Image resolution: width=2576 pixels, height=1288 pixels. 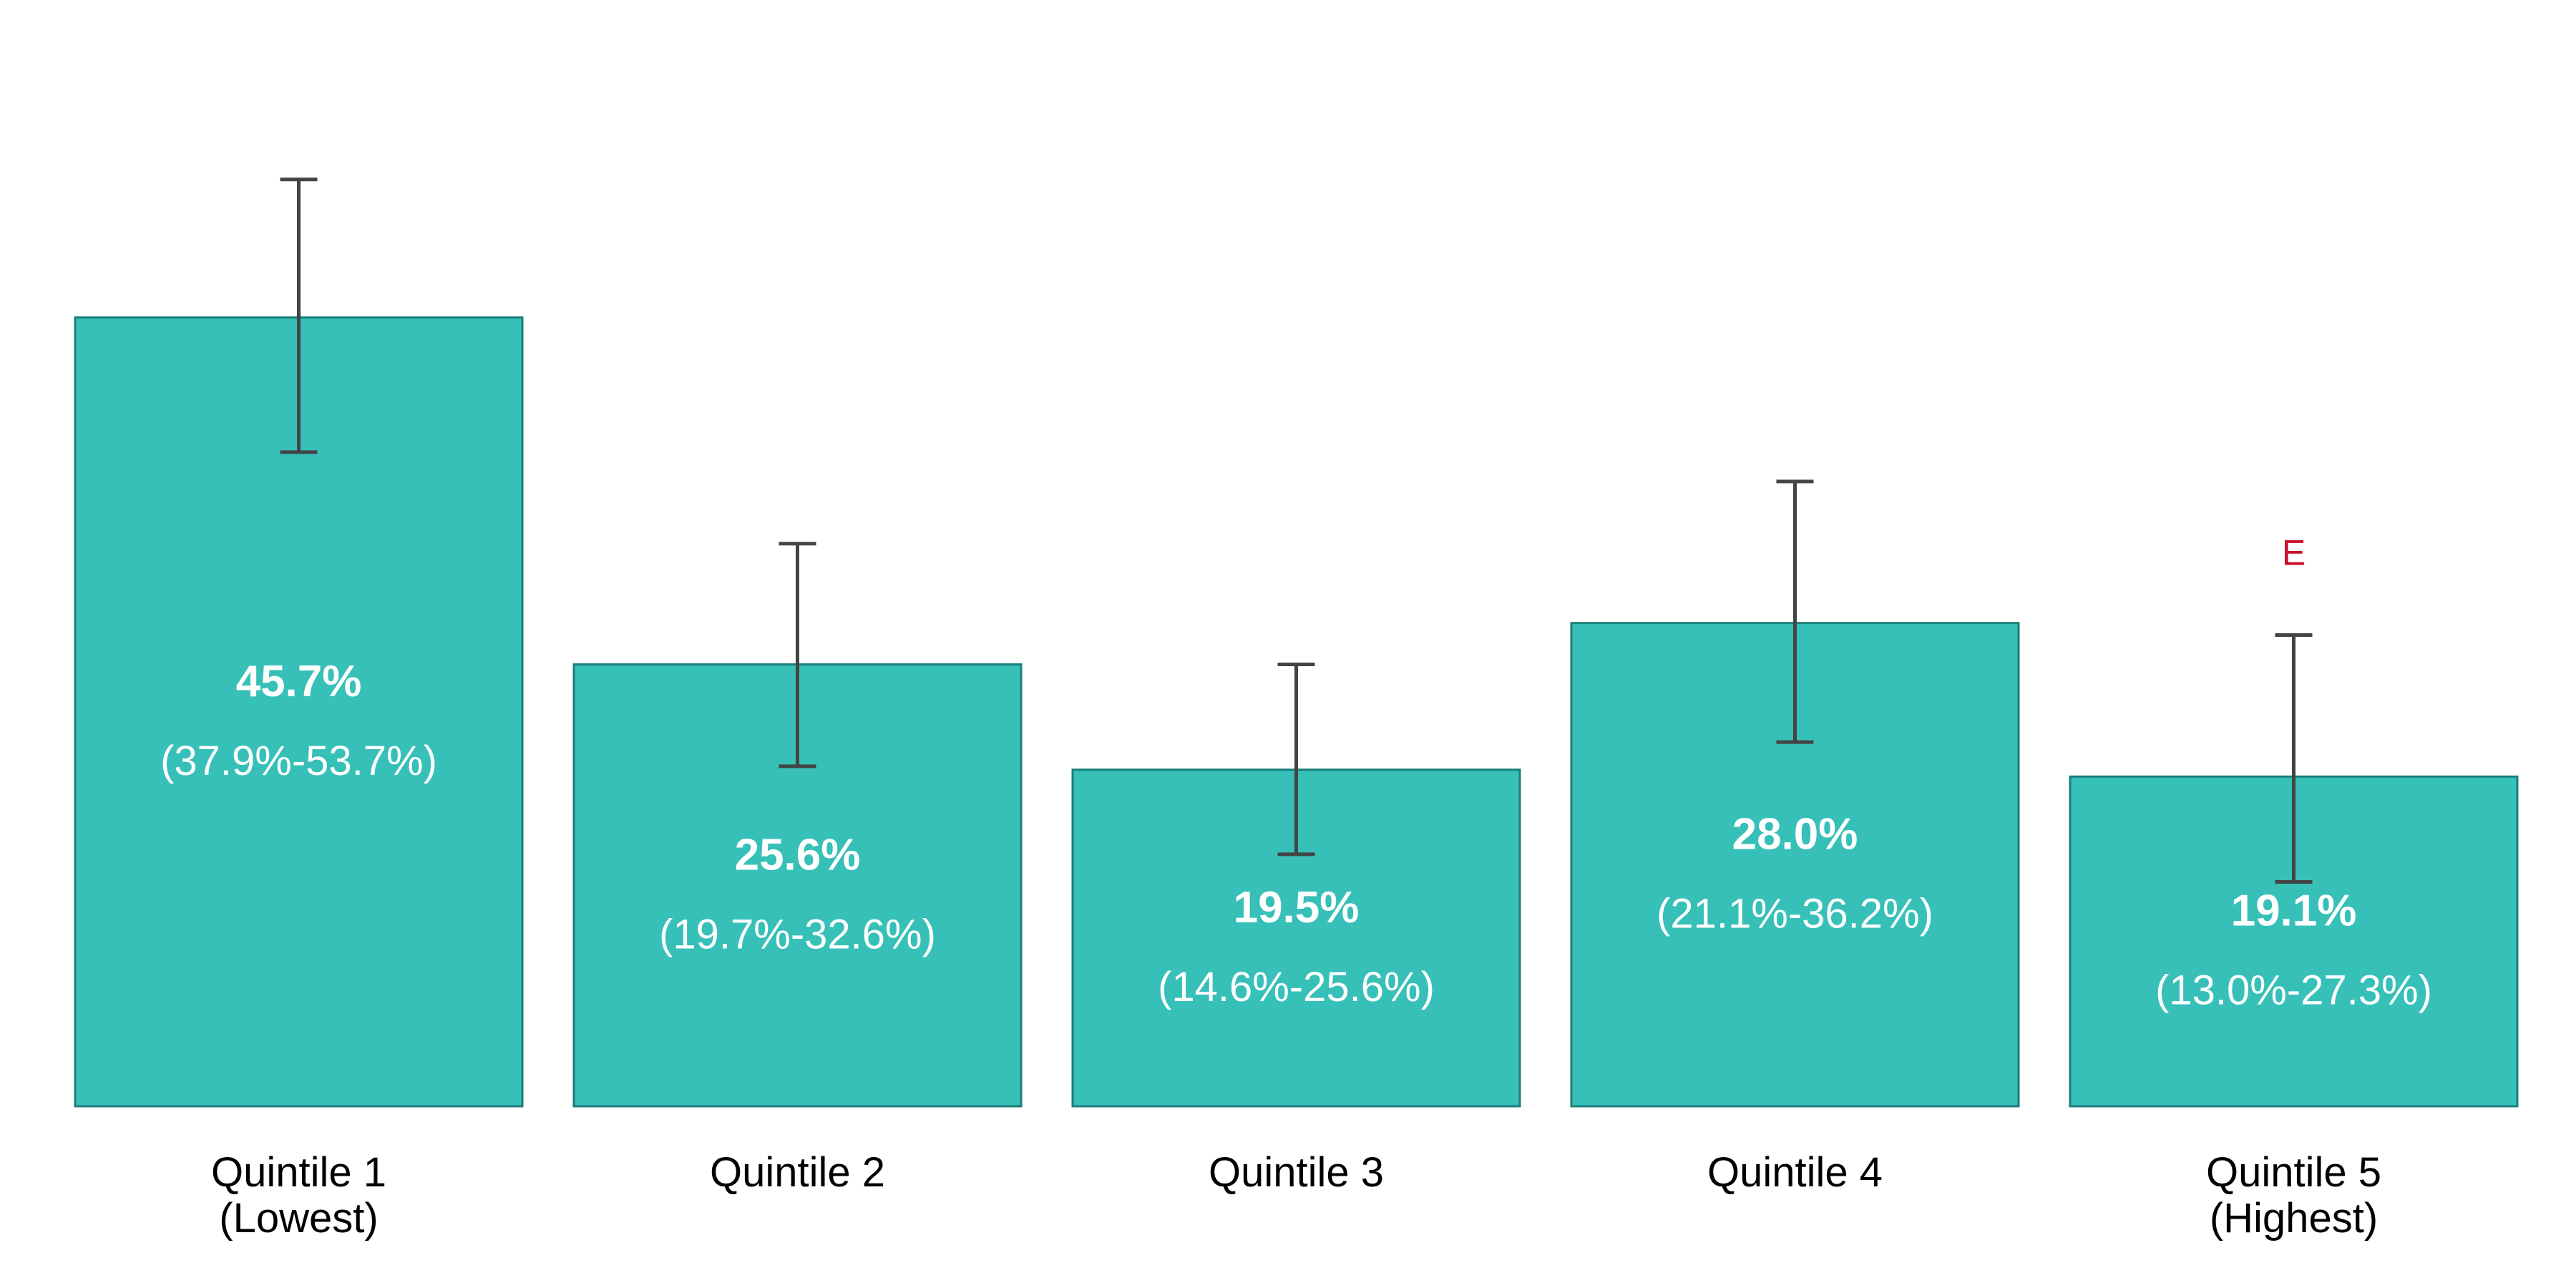 I want to click on category-sublabel-5: (Highest), so click(x=2294, y=1218).